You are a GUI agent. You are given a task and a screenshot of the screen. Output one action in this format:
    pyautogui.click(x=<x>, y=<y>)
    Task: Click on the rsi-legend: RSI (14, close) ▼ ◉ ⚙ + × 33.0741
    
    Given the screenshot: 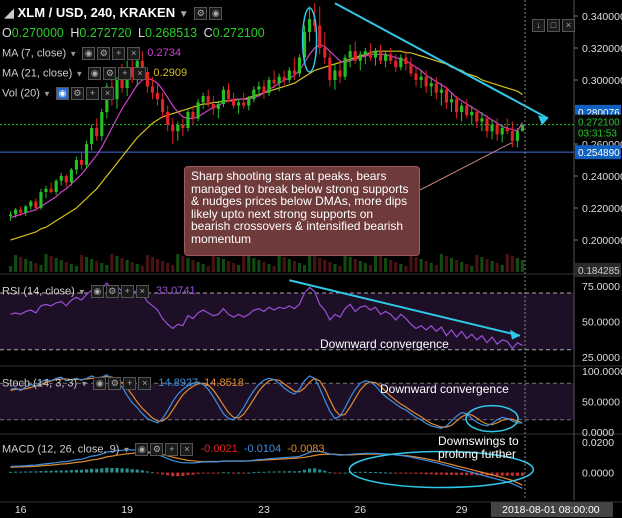 What is the action you would take?
    pyautogui.click(x=99, y=291)
    